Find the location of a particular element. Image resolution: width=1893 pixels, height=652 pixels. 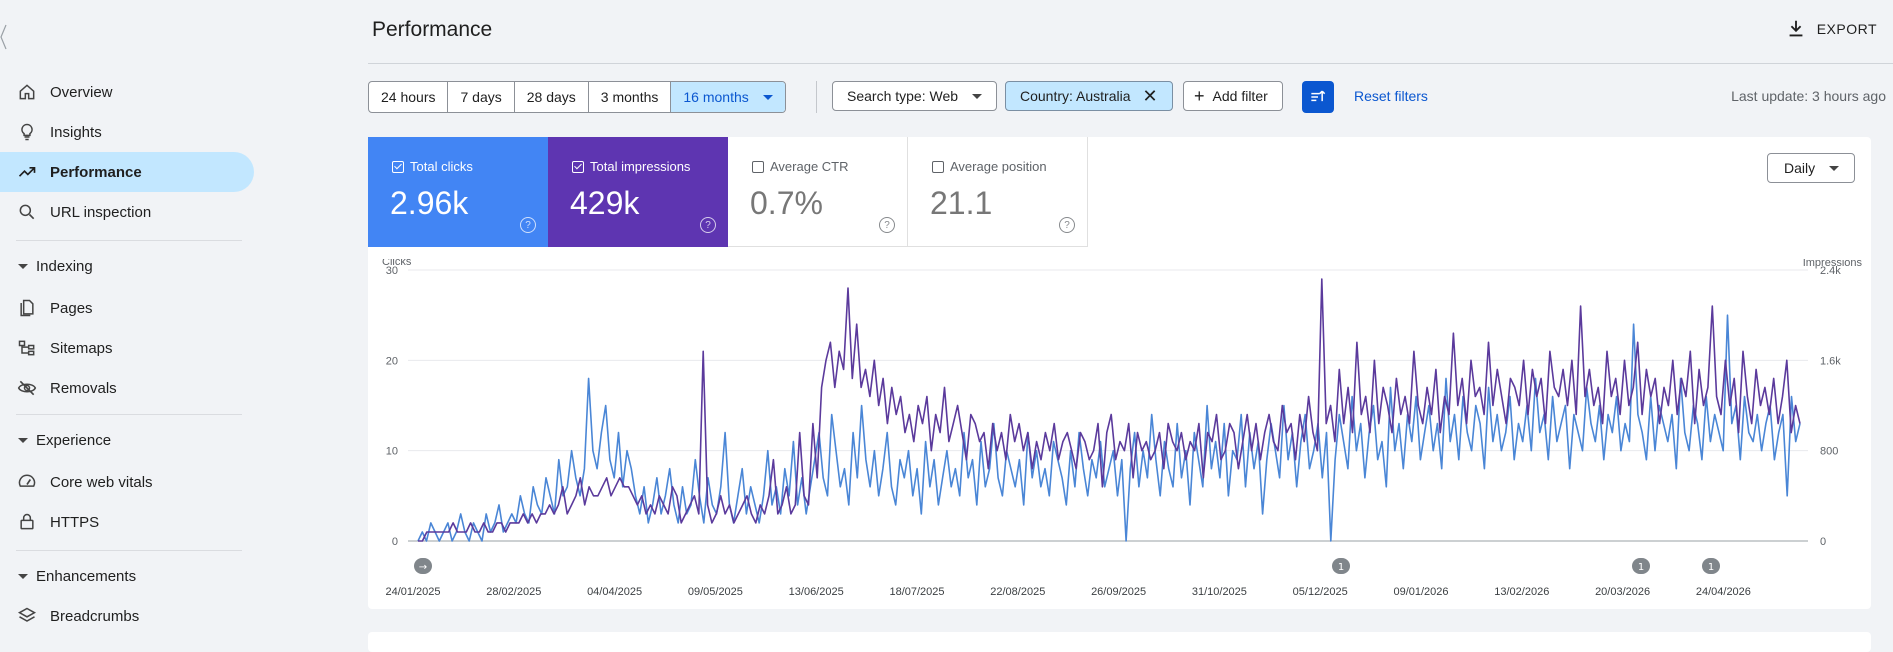

metric-total-clicks: Total clicks 2.96k ? is located at coordinates (458, 192).